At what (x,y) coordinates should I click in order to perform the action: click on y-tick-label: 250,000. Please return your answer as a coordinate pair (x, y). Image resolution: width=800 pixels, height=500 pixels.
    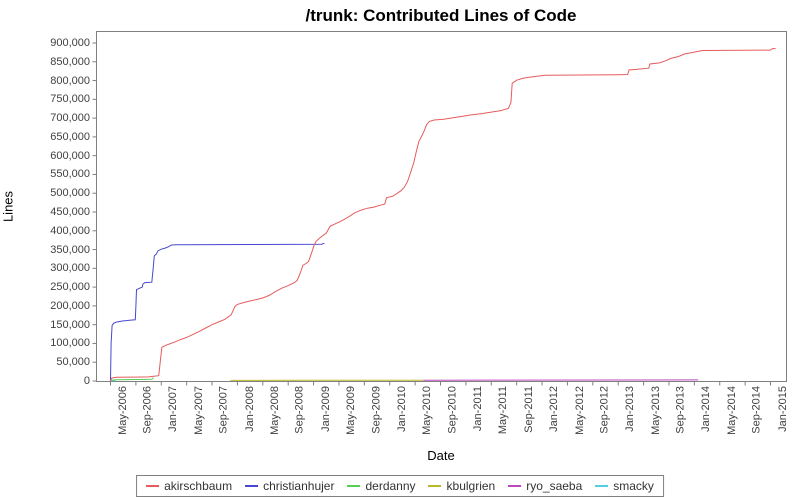
    Looking at the image, I should click on (70, 287).